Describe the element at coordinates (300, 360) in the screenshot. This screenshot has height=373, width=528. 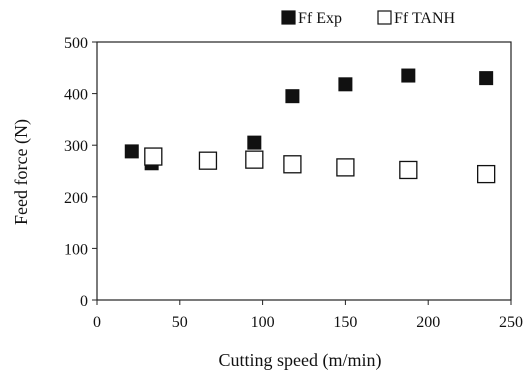
I see `x-axis-label: Cutting speed (m/min)` at that location.